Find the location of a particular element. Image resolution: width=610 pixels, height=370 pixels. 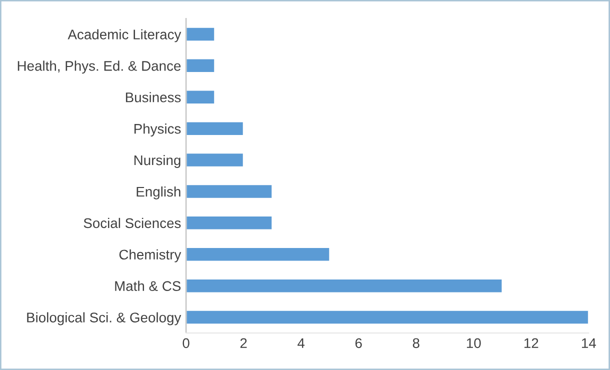

y-tick-label: Health, Phys. Ed. & Dance is located at coordinates (99, 67).